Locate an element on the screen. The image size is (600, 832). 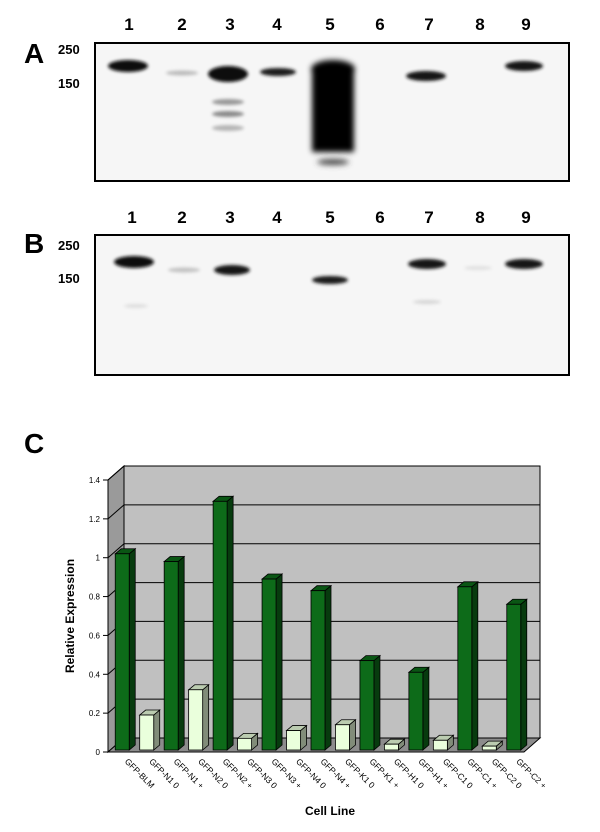
y-tick-label: 0.8 is located at coordinates (95, 597).